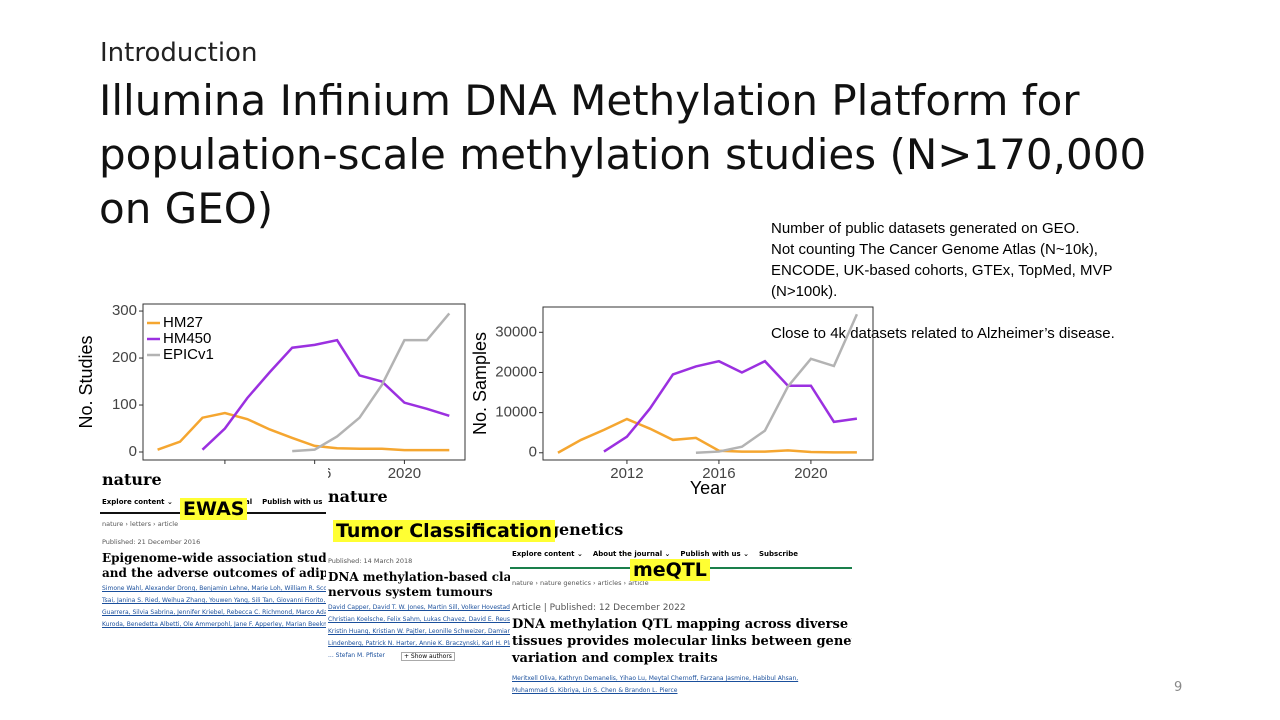  Describe the element at coordinates (410, 592) in the screenshot. I see `paper-title: nervous system tumours` at that location.